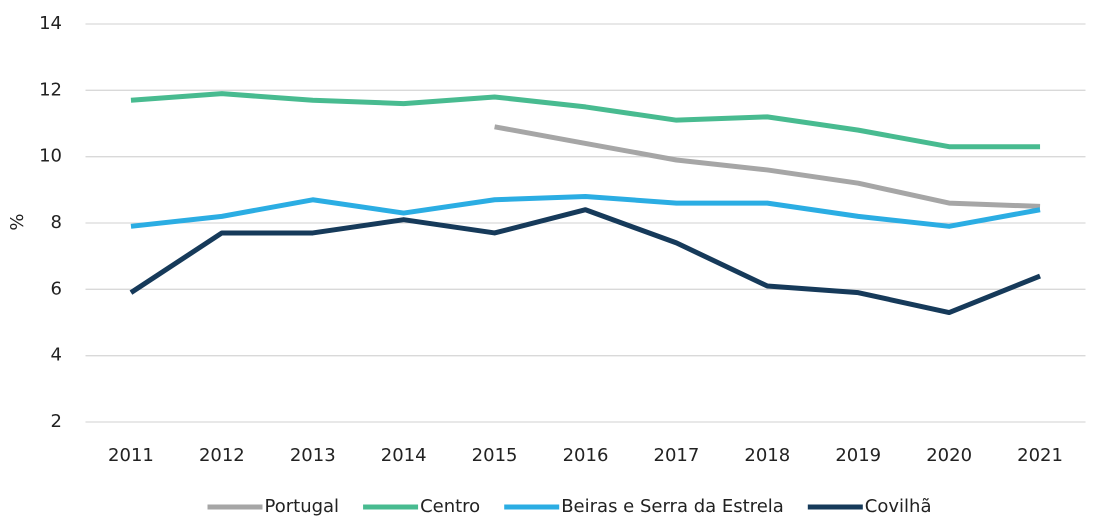 The width and height of the screenshot is (1099, 518). Describe the element at coordinates (50, 23) in the screenshot. I see `y-tick-label: 14` at that location.